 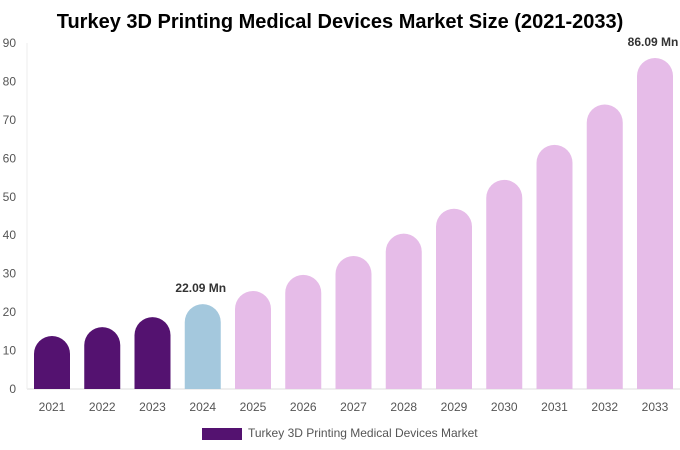 What do you see at coordinates (504, 284) in the screenshot?
I see `bar-2030` at bounding box center [504, 284].